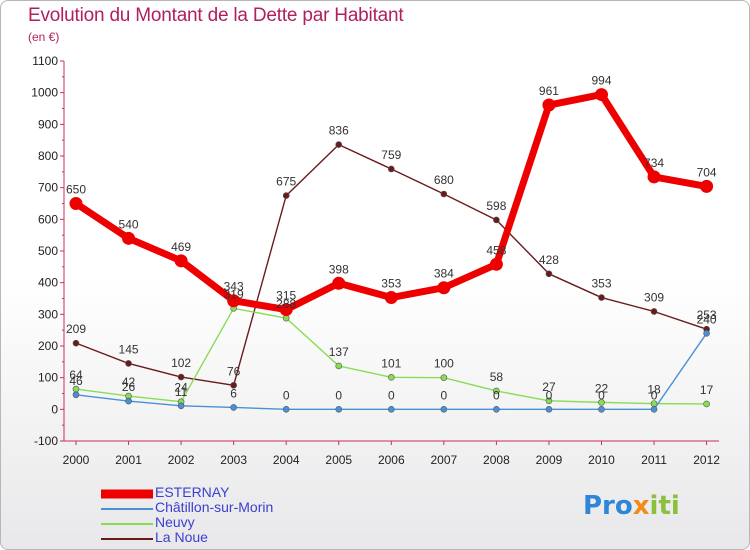 This screenshot has height=550, width=750. Describe the element at coordinates (444, 364) in the screenshot. I see `data-label: 100` at that location.